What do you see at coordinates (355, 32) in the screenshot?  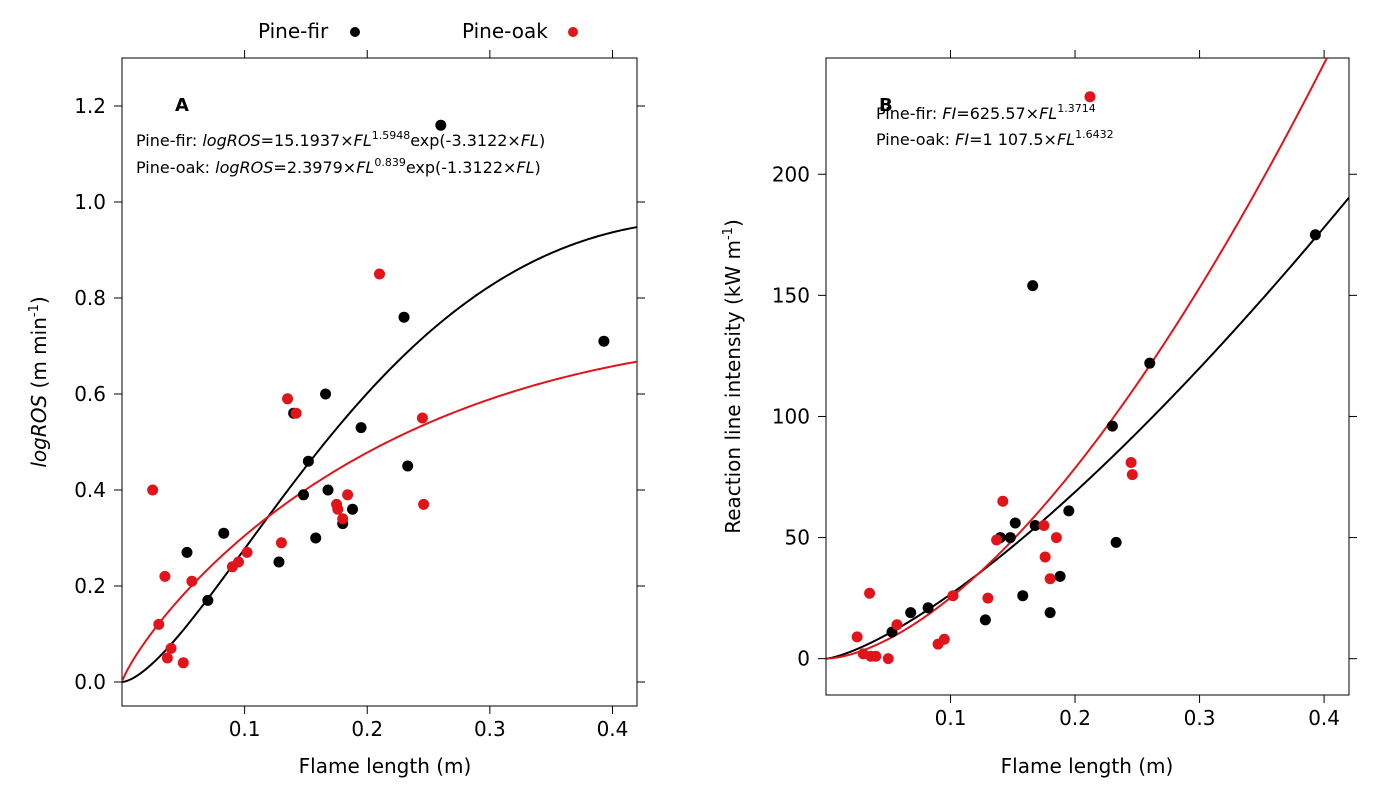 I see `legend-marker-pine-fir` at bounding box center [355, 32].